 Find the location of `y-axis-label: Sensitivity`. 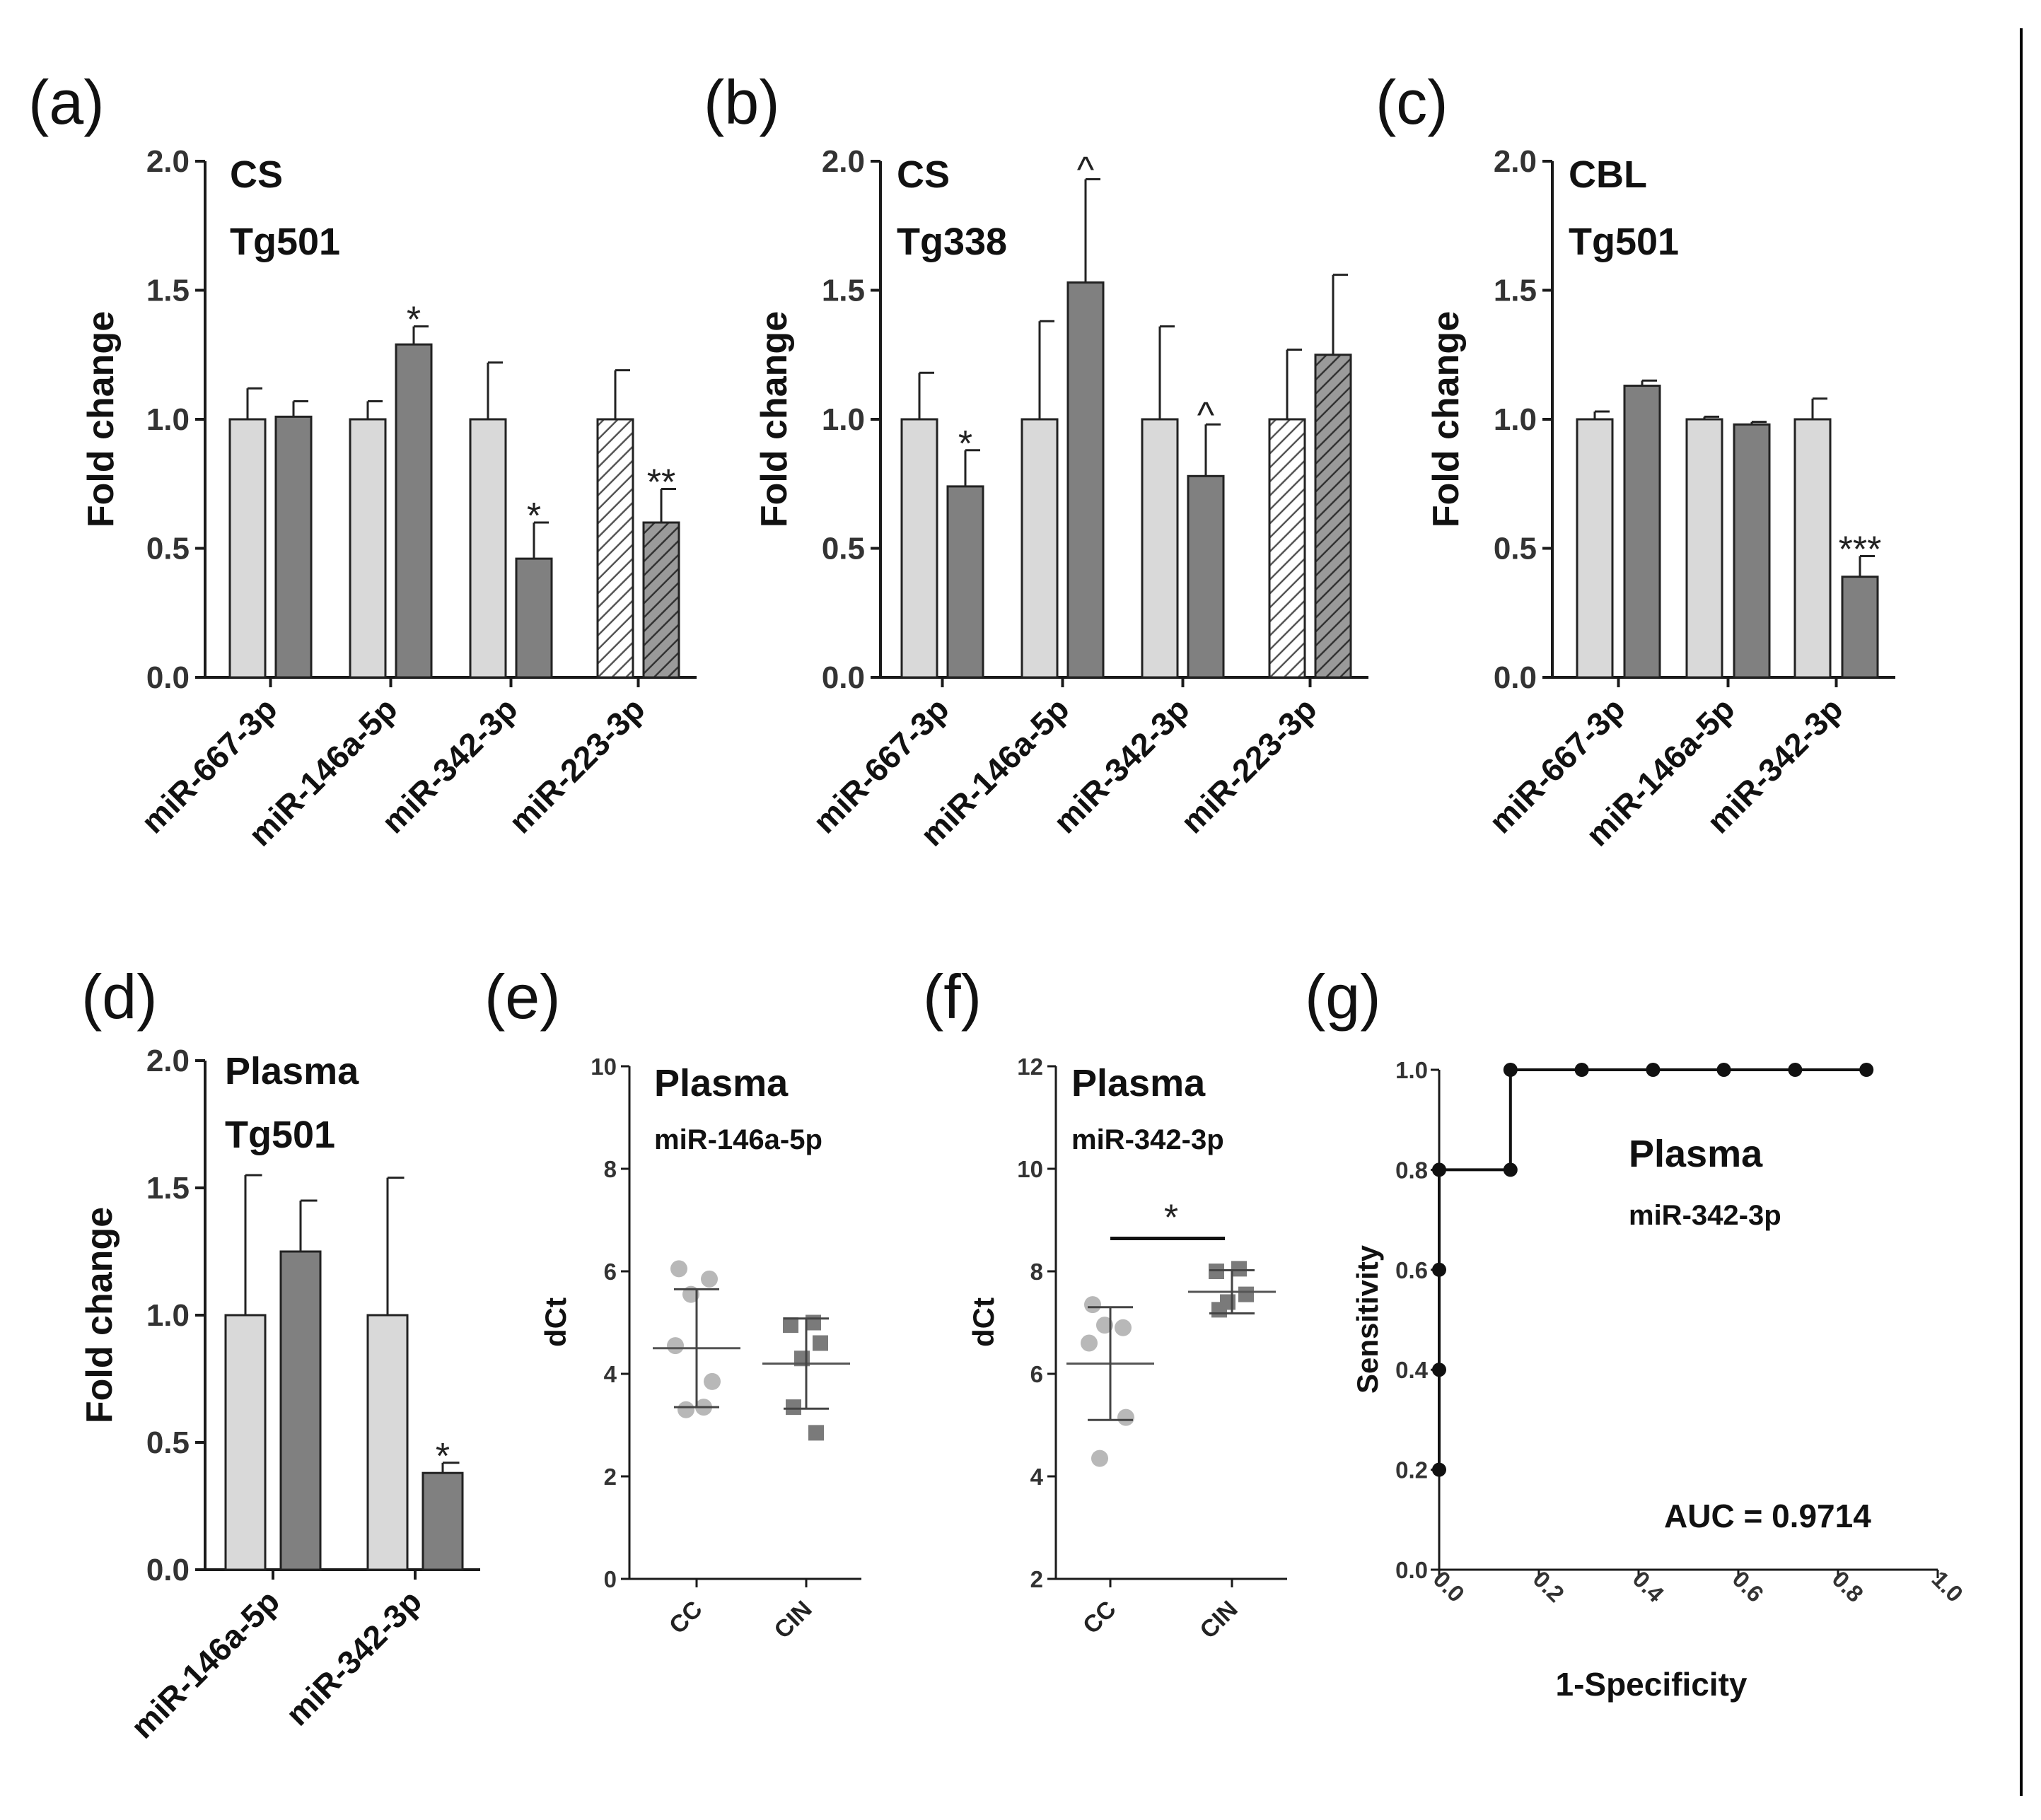

y-axis-label: Sensitivity is located at coordinates (1367, 1319).